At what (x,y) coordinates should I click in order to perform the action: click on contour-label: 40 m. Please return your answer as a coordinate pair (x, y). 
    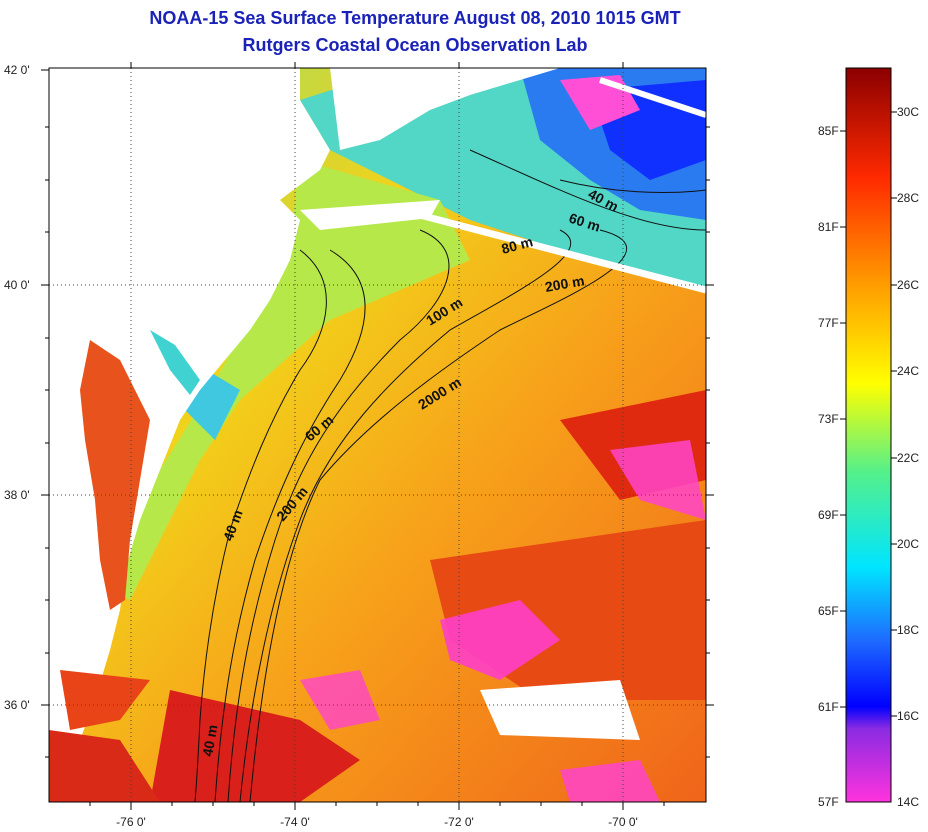
    Looking at the image, I should click on (209, 740).